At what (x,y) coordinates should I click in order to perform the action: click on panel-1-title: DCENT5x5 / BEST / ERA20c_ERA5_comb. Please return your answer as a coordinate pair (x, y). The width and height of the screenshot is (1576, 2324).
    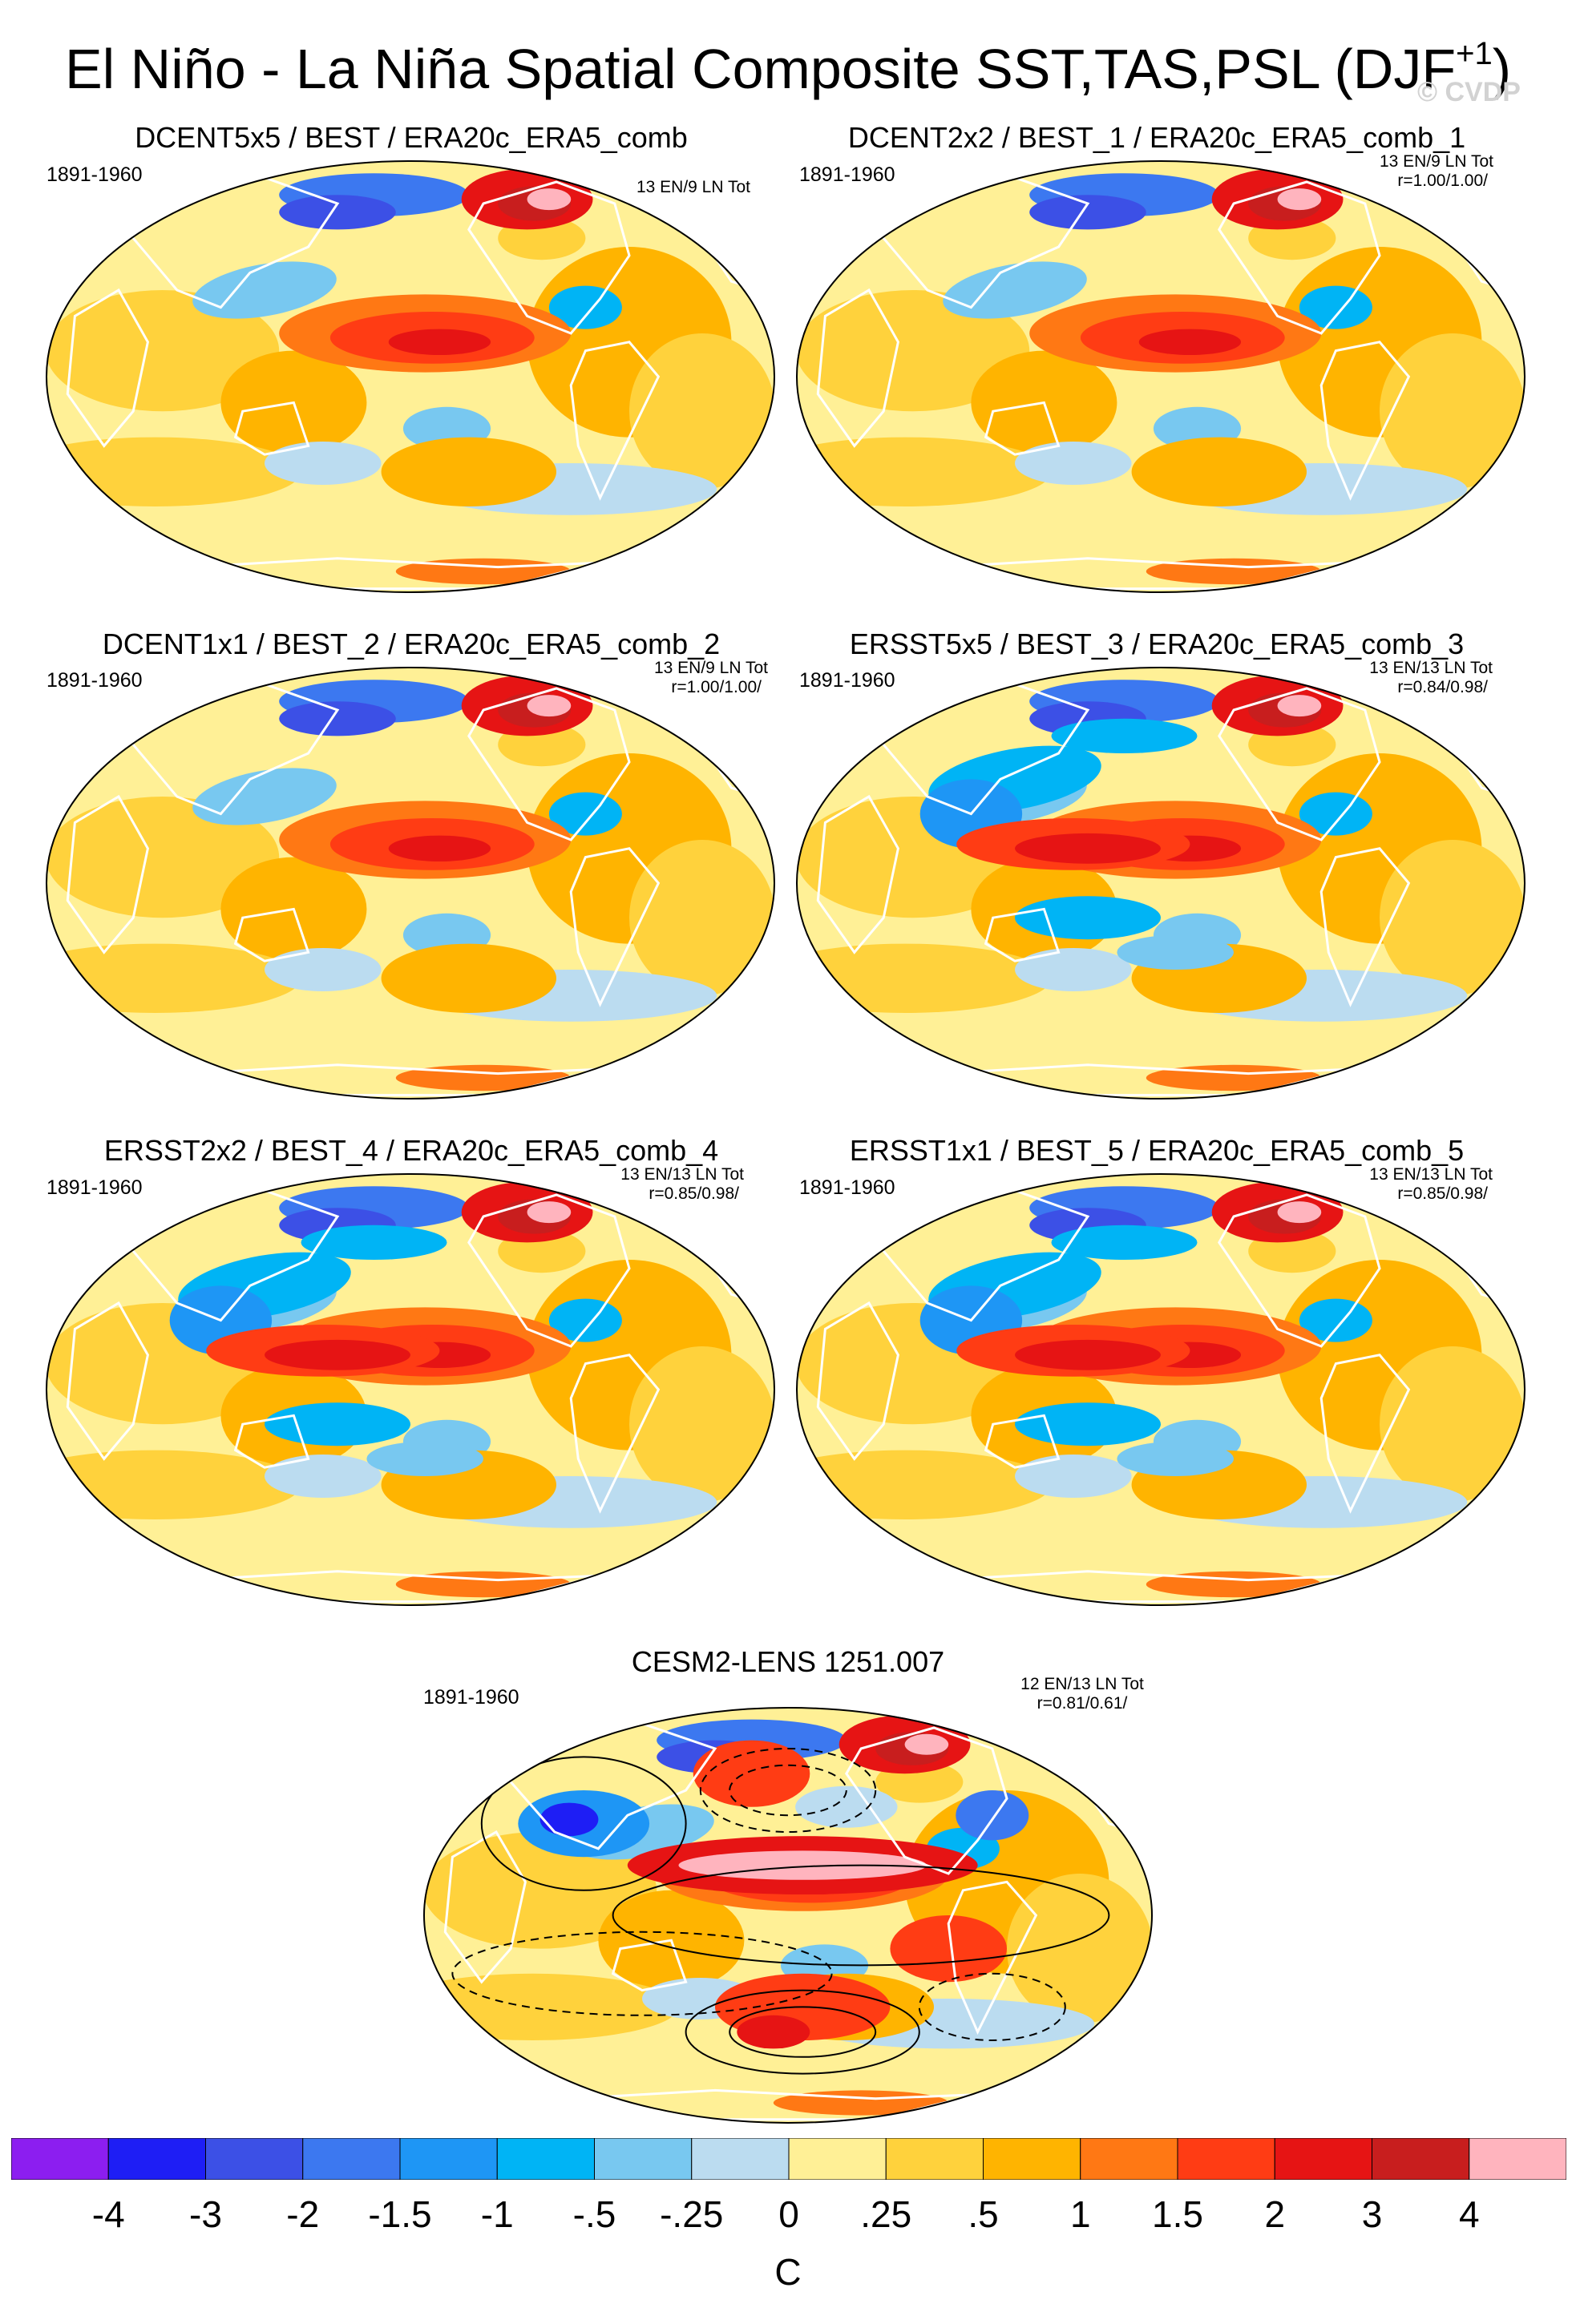
    Looking at the image, I should click on (411, 137).